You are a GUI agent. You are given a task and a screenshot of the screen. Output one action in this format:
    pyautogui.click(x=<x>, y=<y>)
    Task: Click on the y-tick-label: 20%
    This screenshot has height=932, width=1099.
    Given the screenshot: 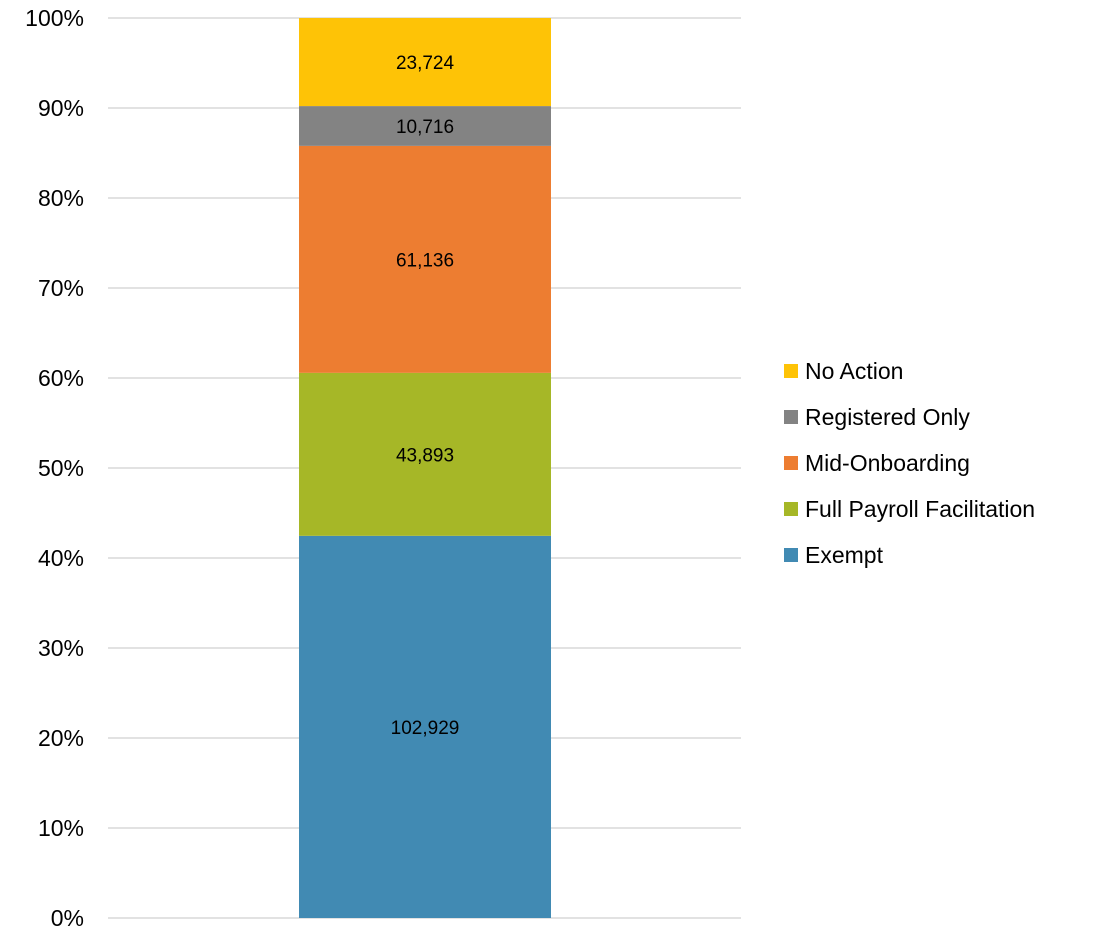 What is the action you would take?
    pyautogui.click(x=61, y=738)
    